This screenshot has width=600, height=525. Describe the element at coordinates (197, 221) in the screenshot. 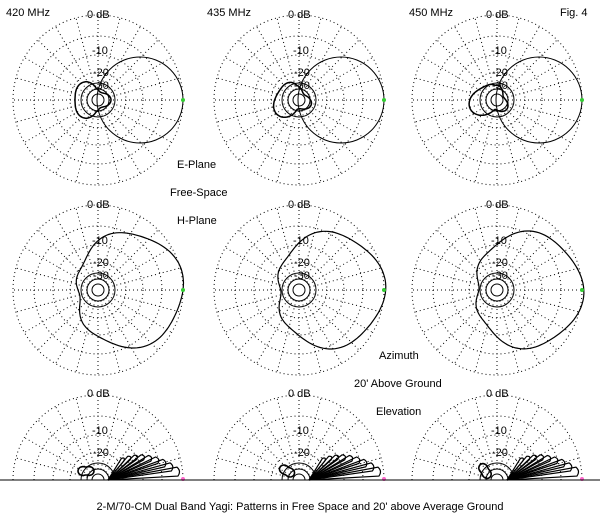

I see `h-plane-label: H-Plane` at that location.